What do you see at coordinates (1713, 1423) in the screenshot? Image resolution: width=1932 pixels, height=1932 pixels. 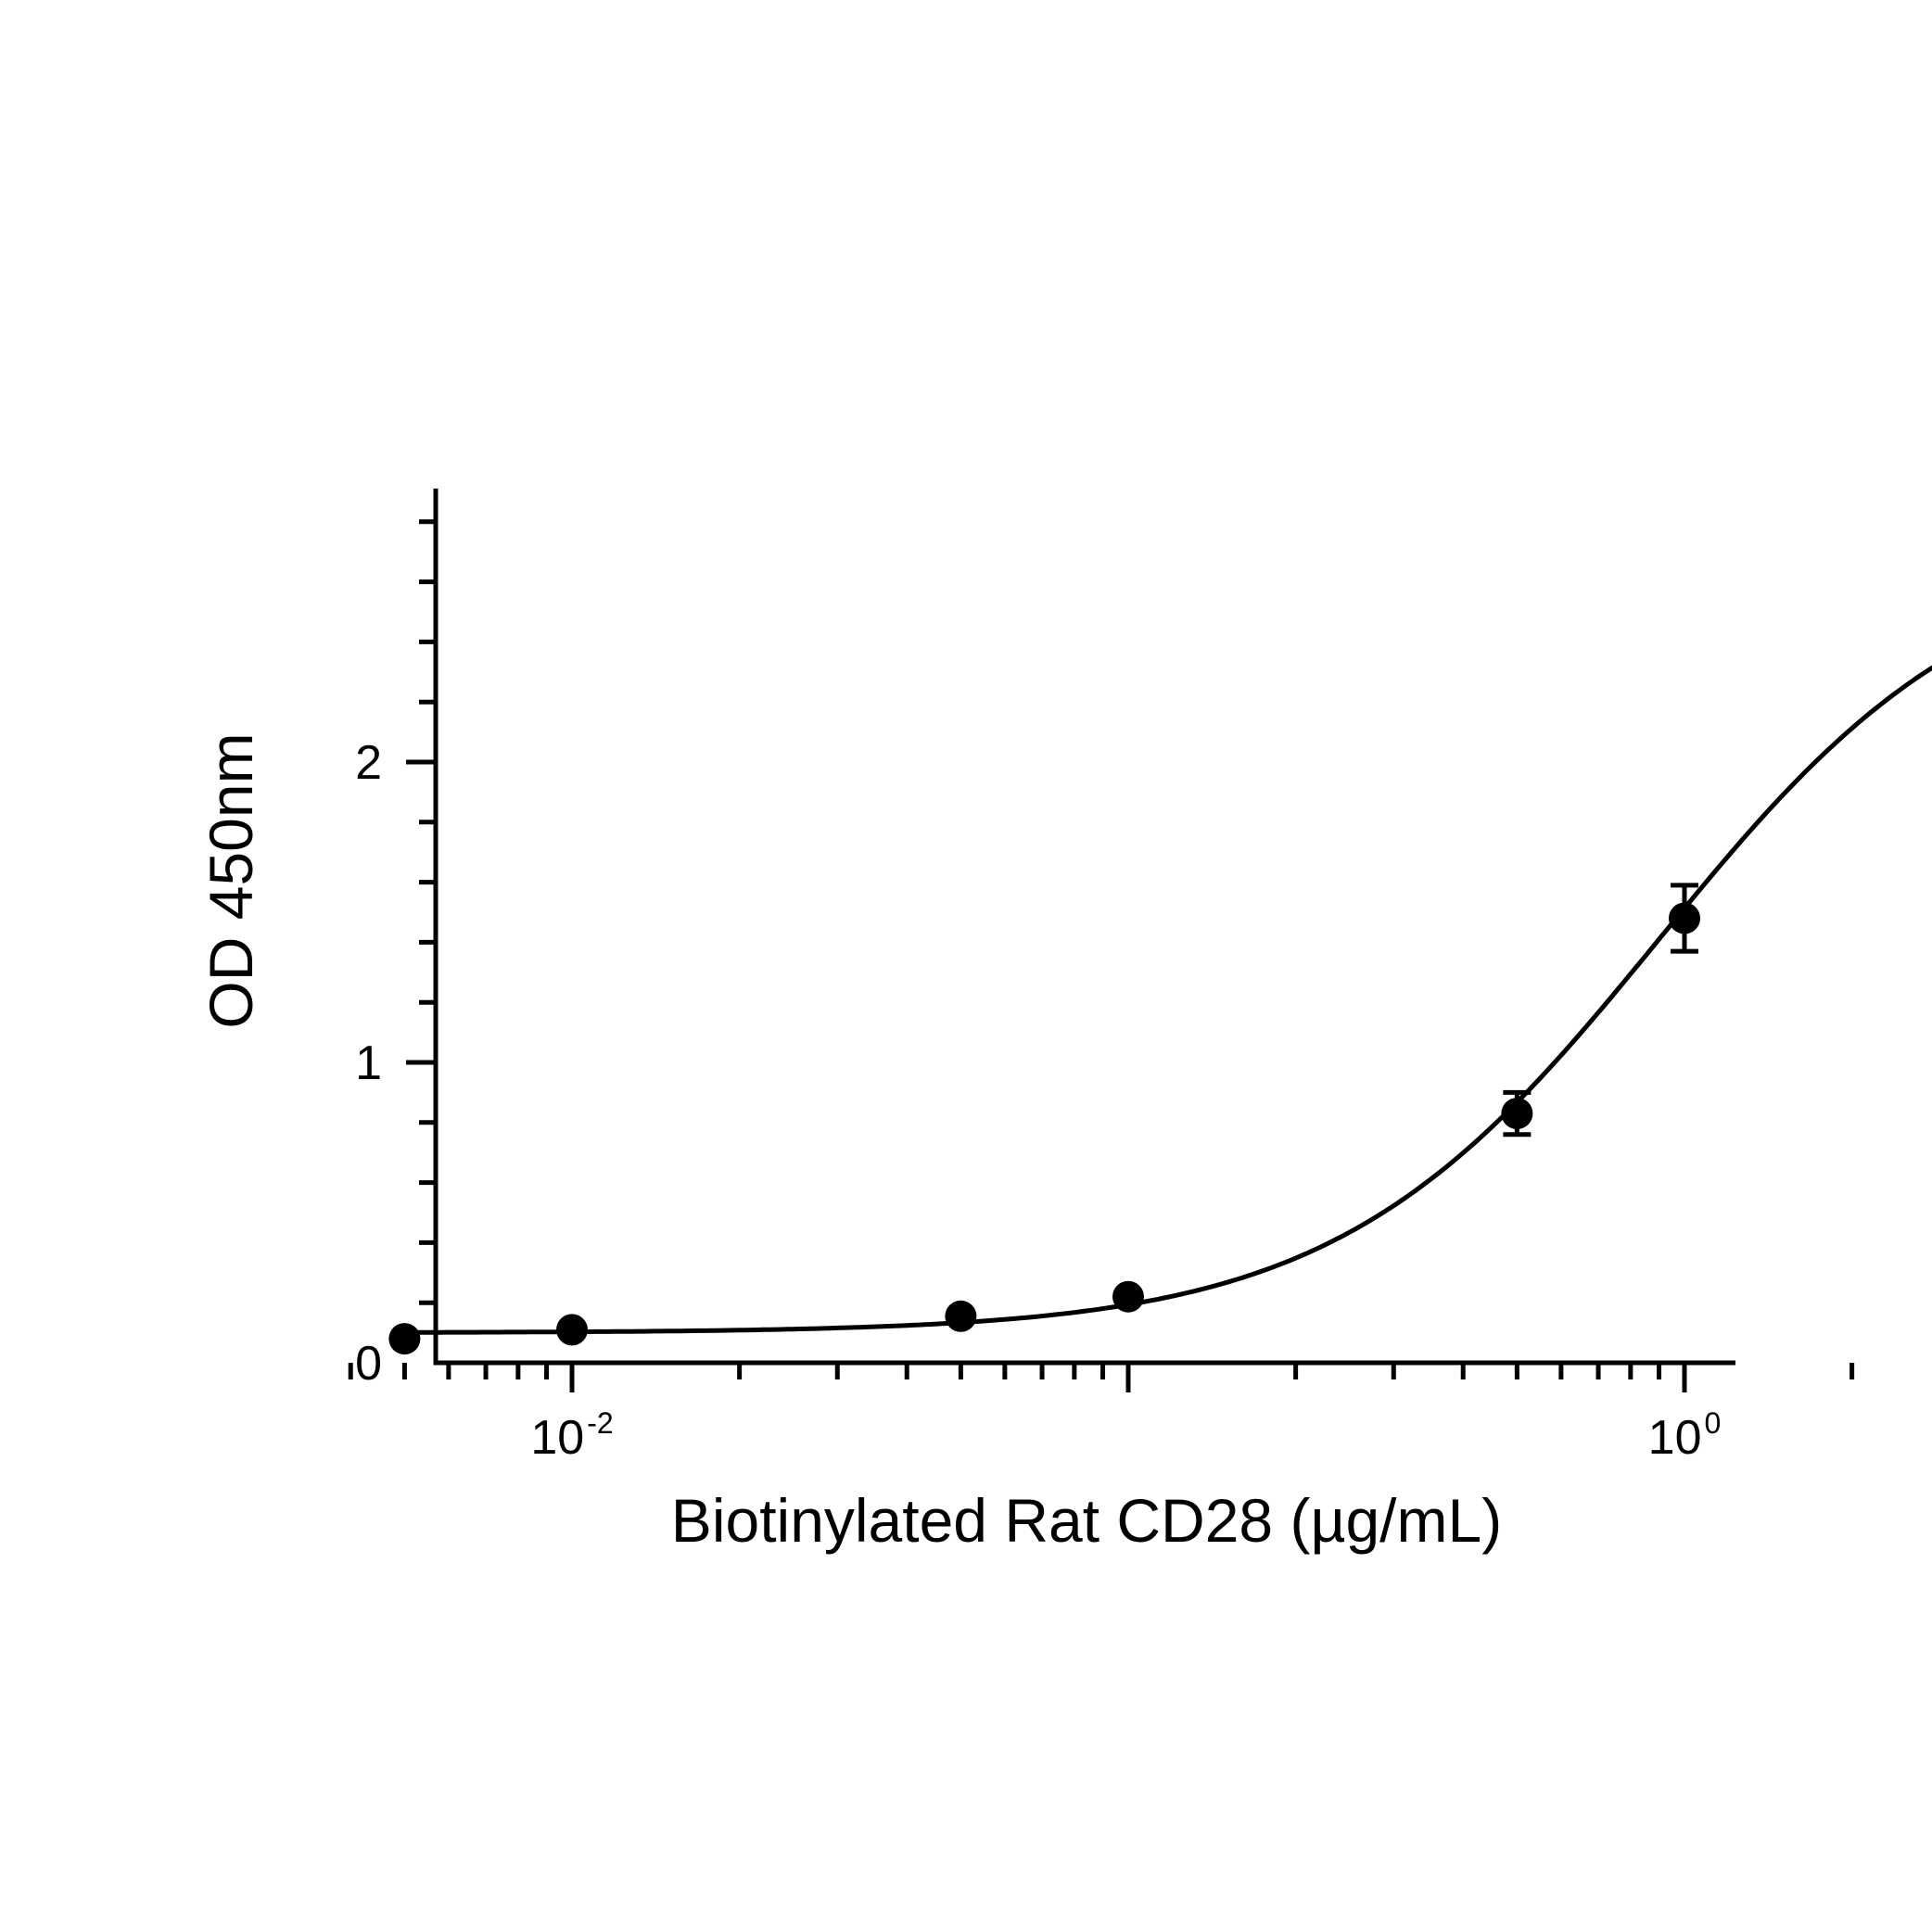 I see `x-tick-exponent: 0` at bounding box center [1713, 1423].